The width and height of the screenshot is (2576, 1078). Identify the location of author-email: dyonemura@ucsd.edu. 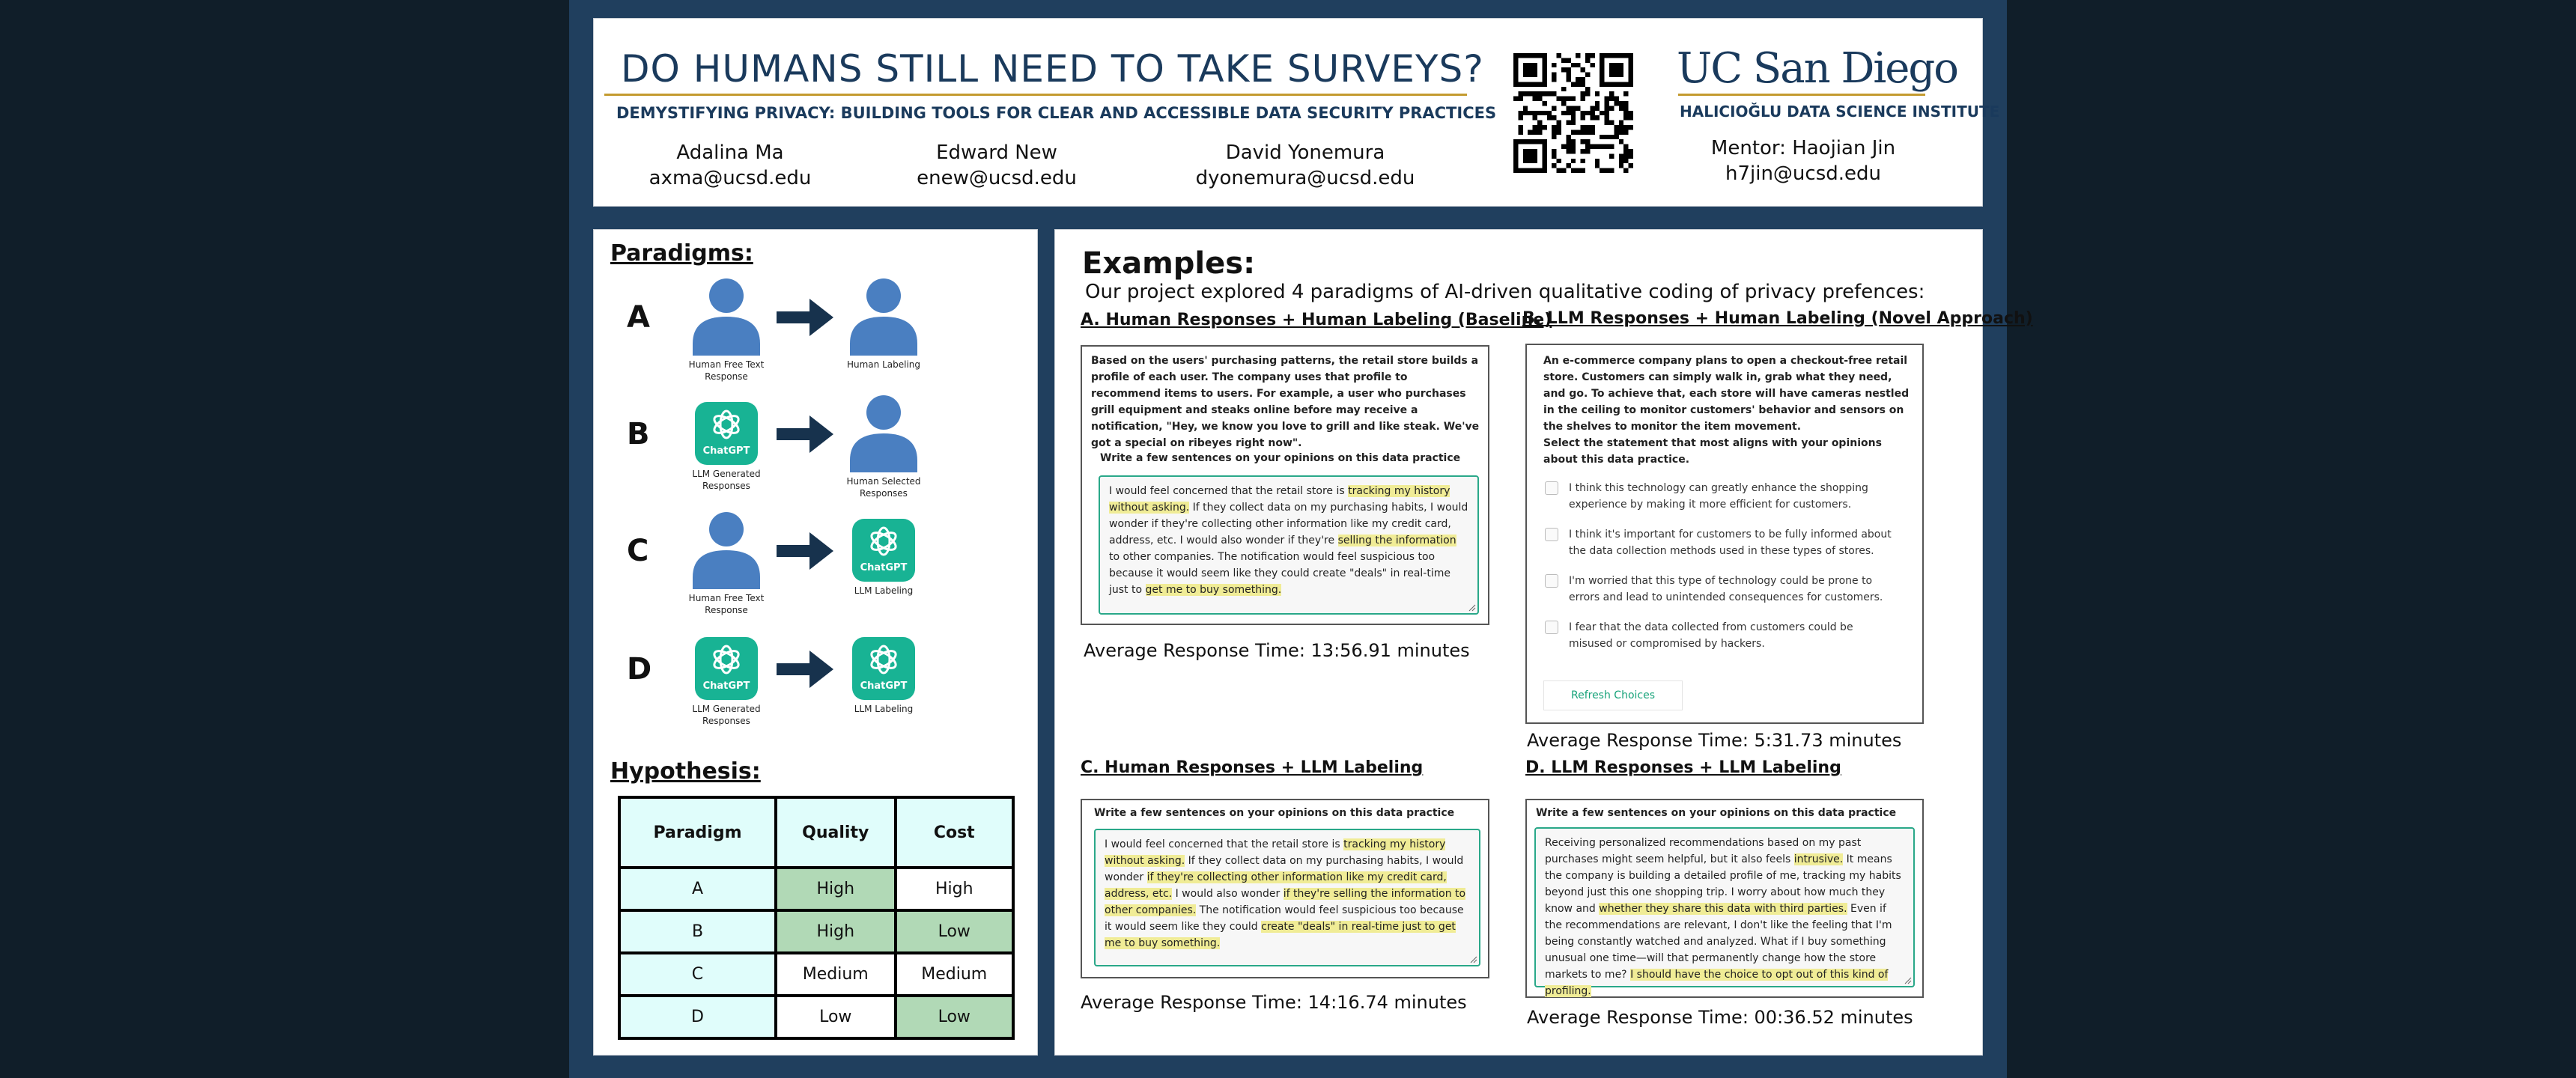
(1305, 178).